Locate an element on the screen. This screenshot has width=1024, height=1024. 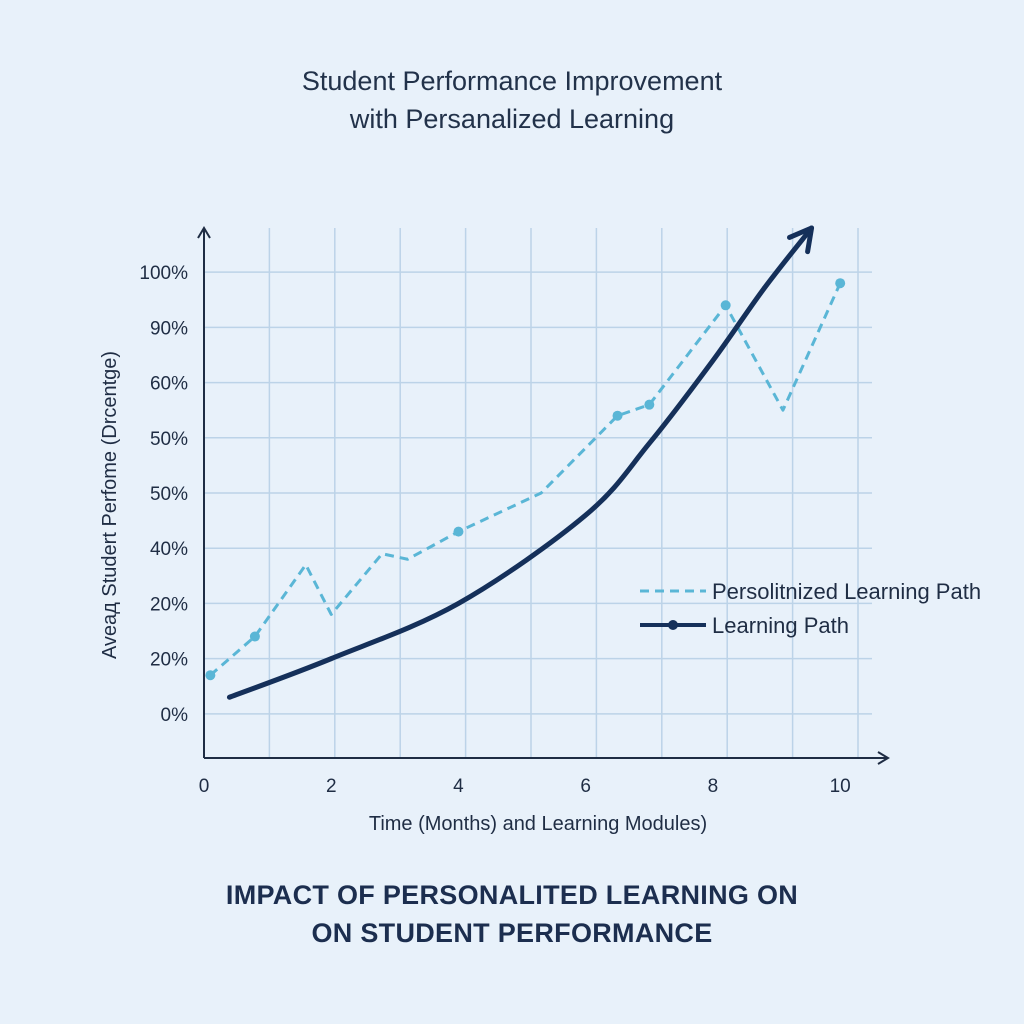
x-tick-label: 0 is located at coordinates (204, 786).